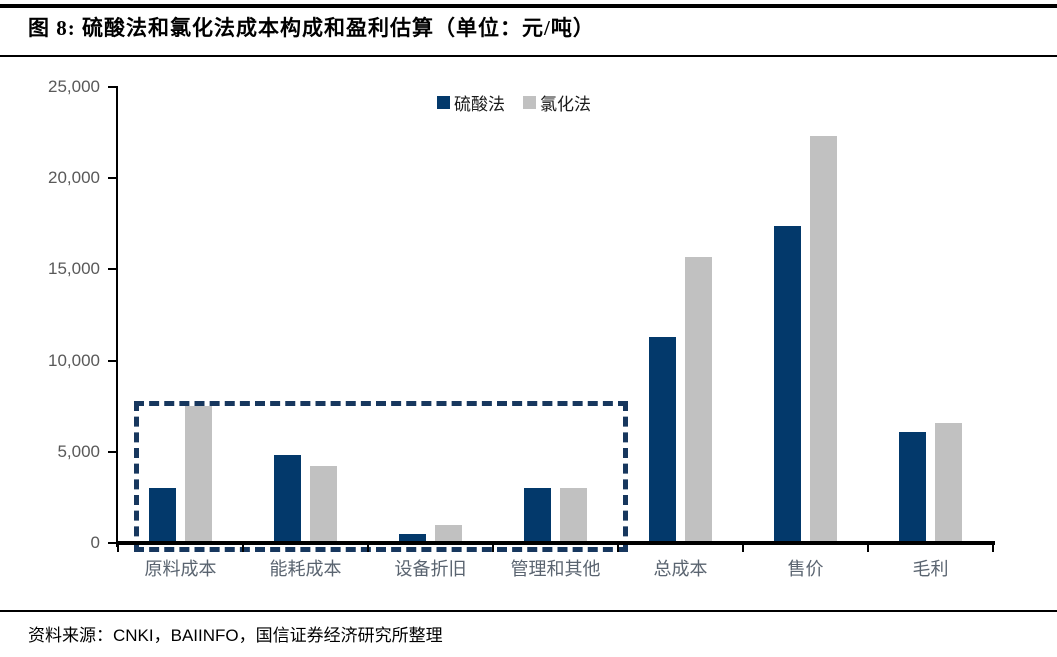  Describe the element at coordinates (805, 569) in the screenshot. I see `x-axis-label: 售价` at that location.